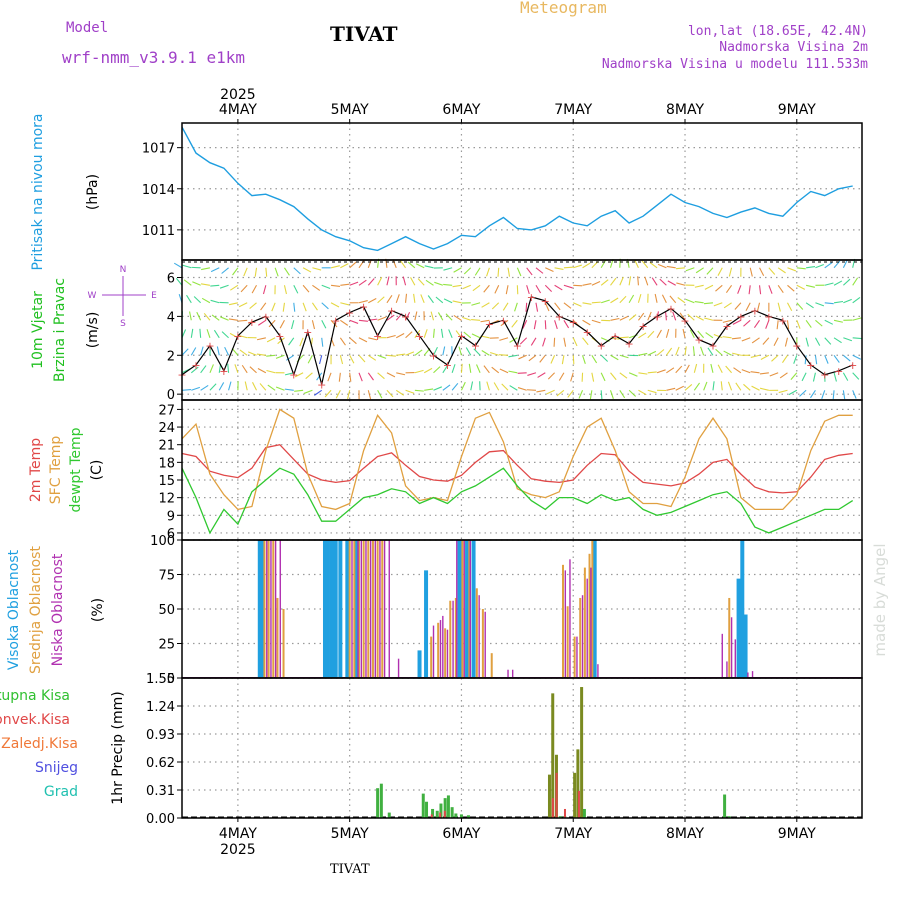 This screenshot has width=900, height=900. I want to click on panel-frame-pressure, so click(522, 191).